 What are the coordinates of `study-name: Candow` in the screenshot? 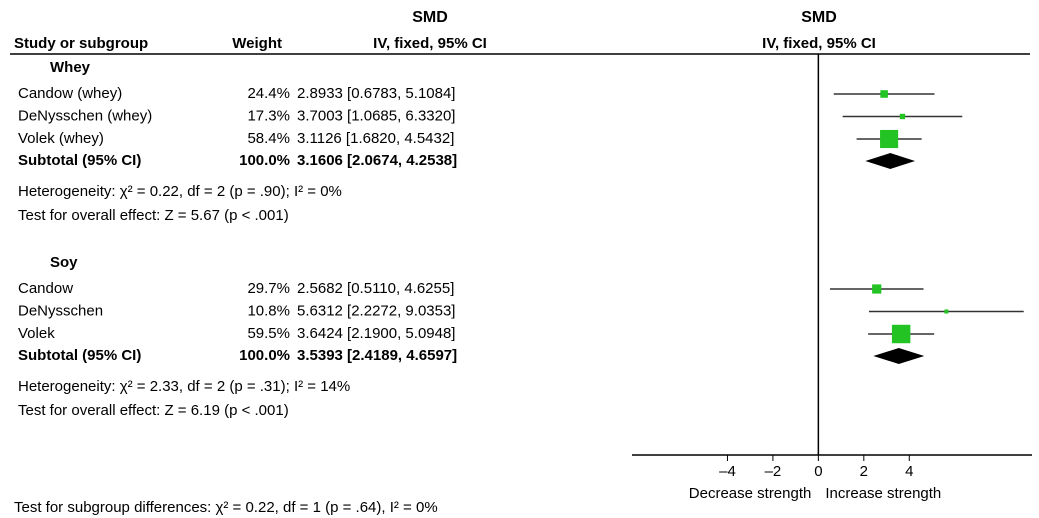 It's located at (45, 288).